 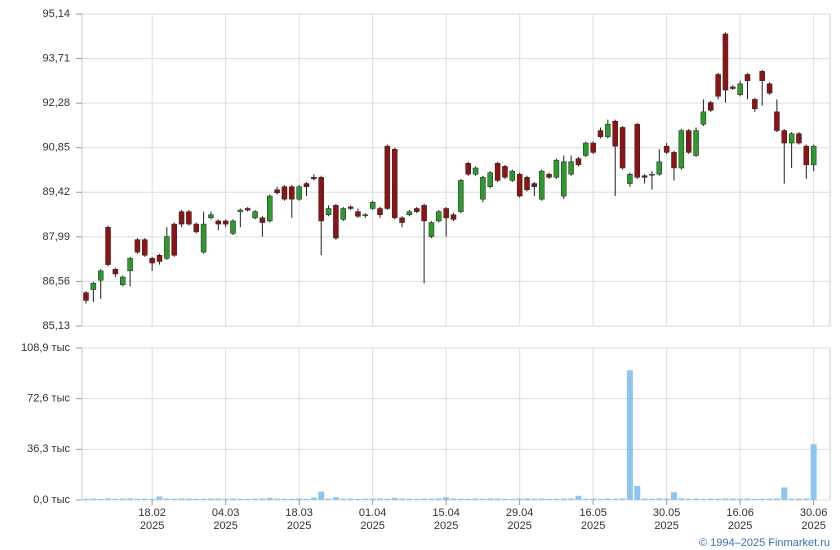 What do you see at coordinates (519, 519) in the screenshot?
I see `x-tick-label: 29.04 2025` at bounding box center [519, 519].